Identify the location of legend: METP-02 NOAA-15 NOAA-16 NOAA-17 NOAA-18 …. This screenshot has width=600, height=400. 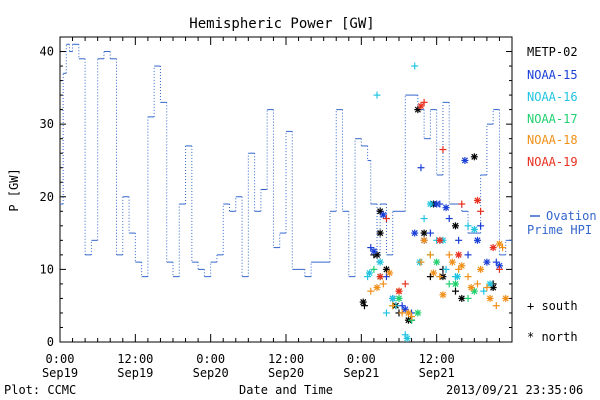
(562, 194).